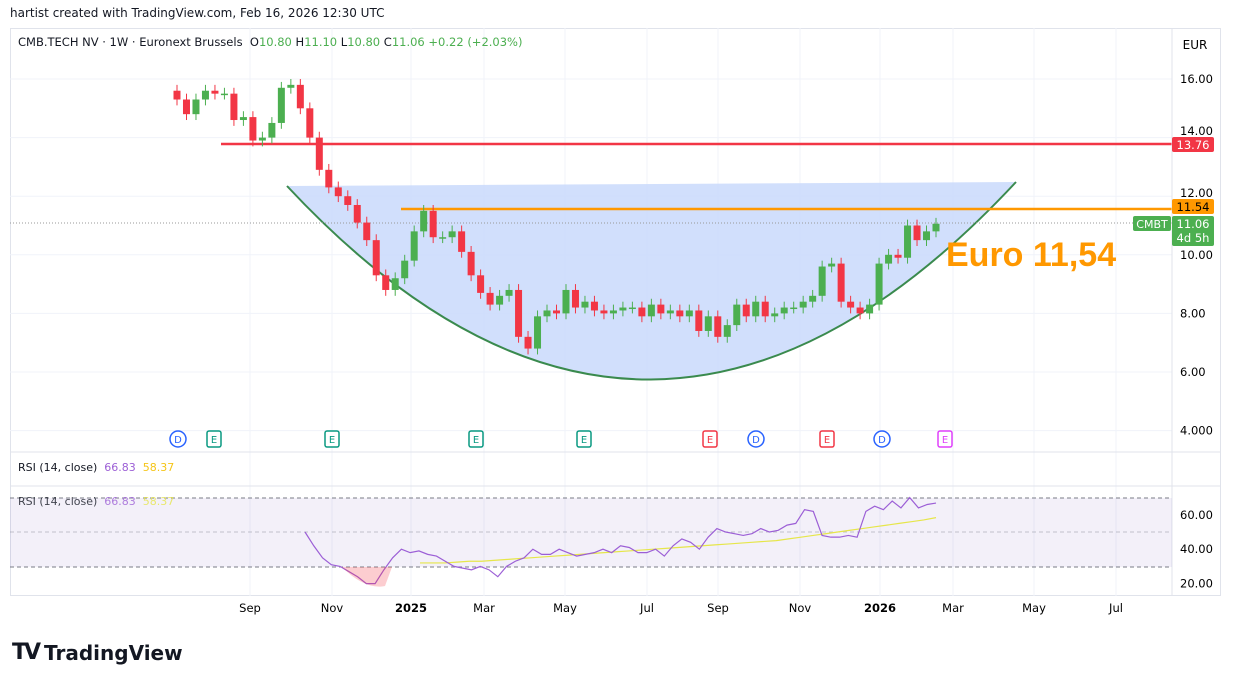  I want to click on rsi-value-overlay: 66.83, so click(120, 501).